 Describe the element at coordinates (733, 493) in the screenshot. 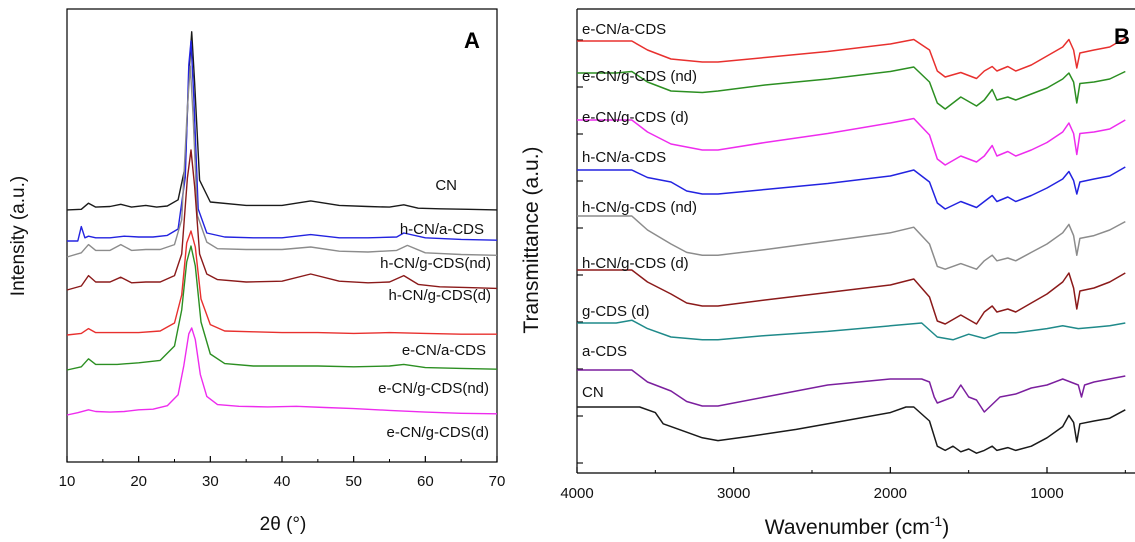

I see `panel-b-x-tick-label: 3000` at that location.